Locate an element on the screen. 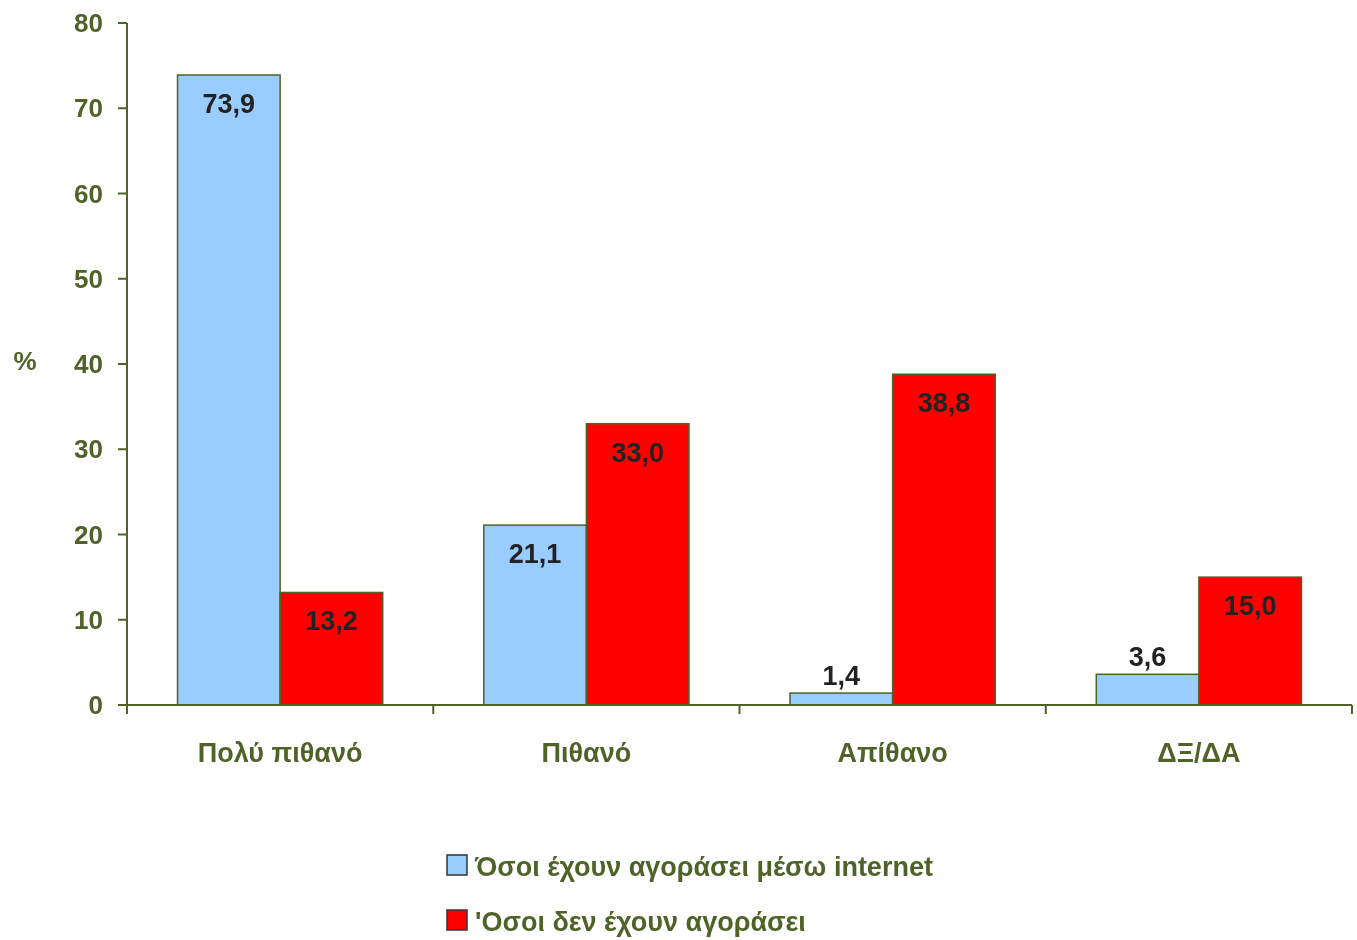  y-tick-label: 80 is located at coordinates (88, 23).